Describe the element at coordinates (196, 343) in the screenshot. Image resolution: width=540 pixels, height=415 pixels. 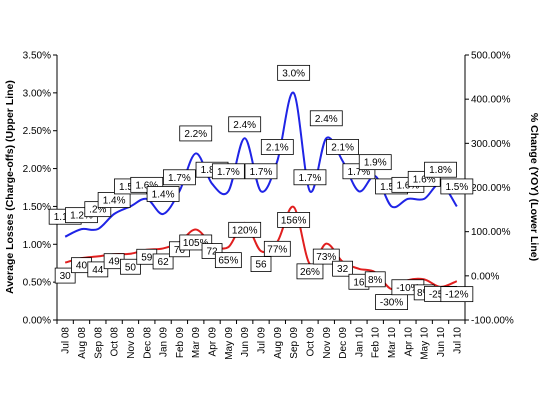
I see `x-tick-label: Mar 09` at that location.